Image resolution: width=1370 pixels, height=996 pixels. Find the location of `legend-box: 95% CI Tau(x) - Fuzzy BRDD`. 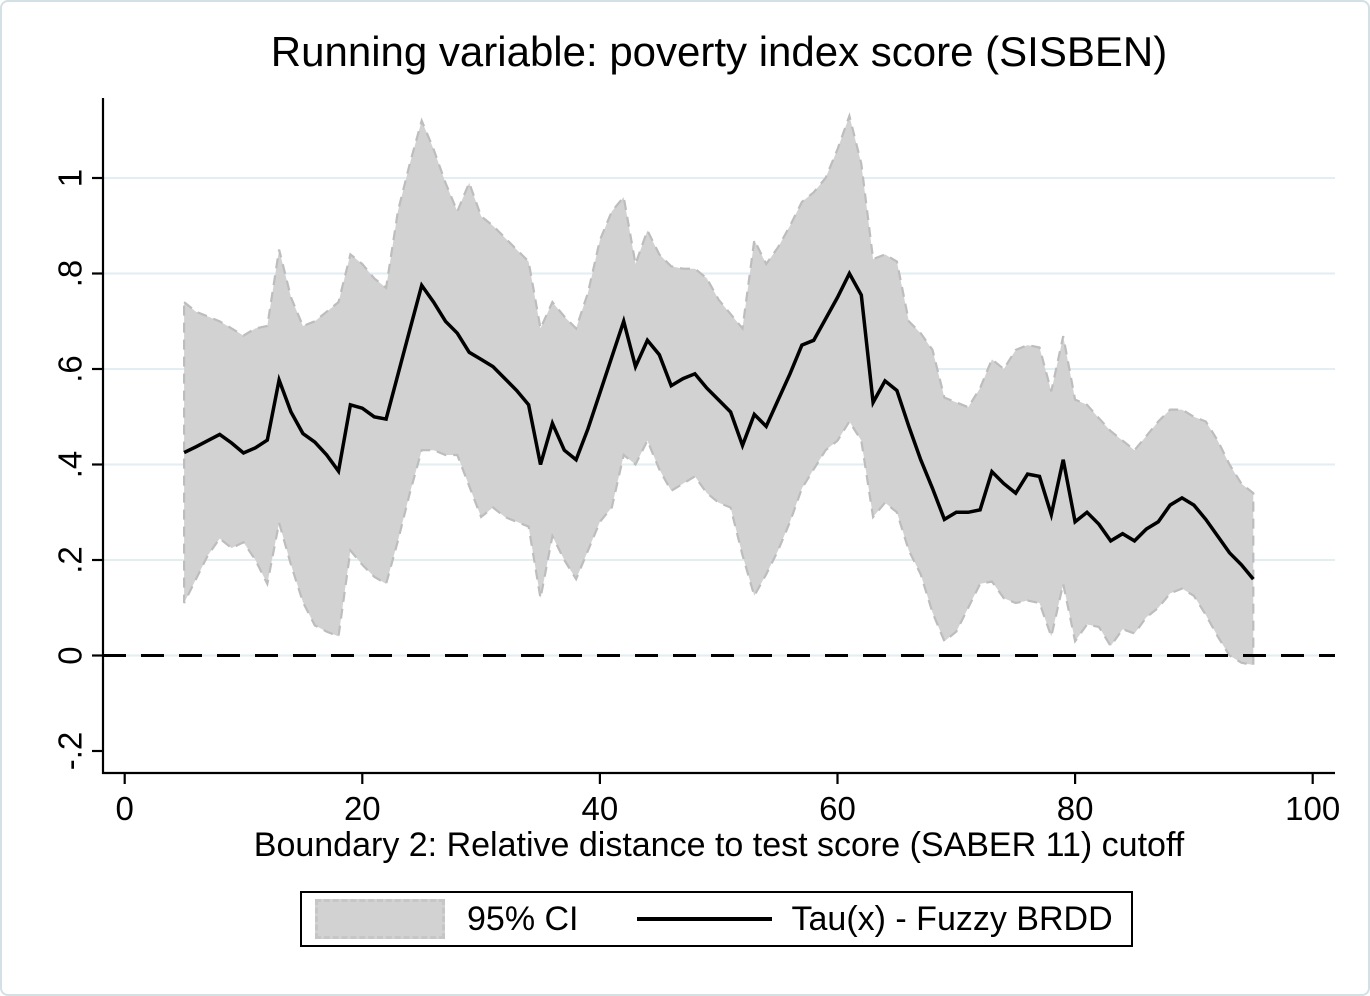

legend-box: 95% CI Tau(x) - Fuzzy BRDD is located at coordinates (716, 919).